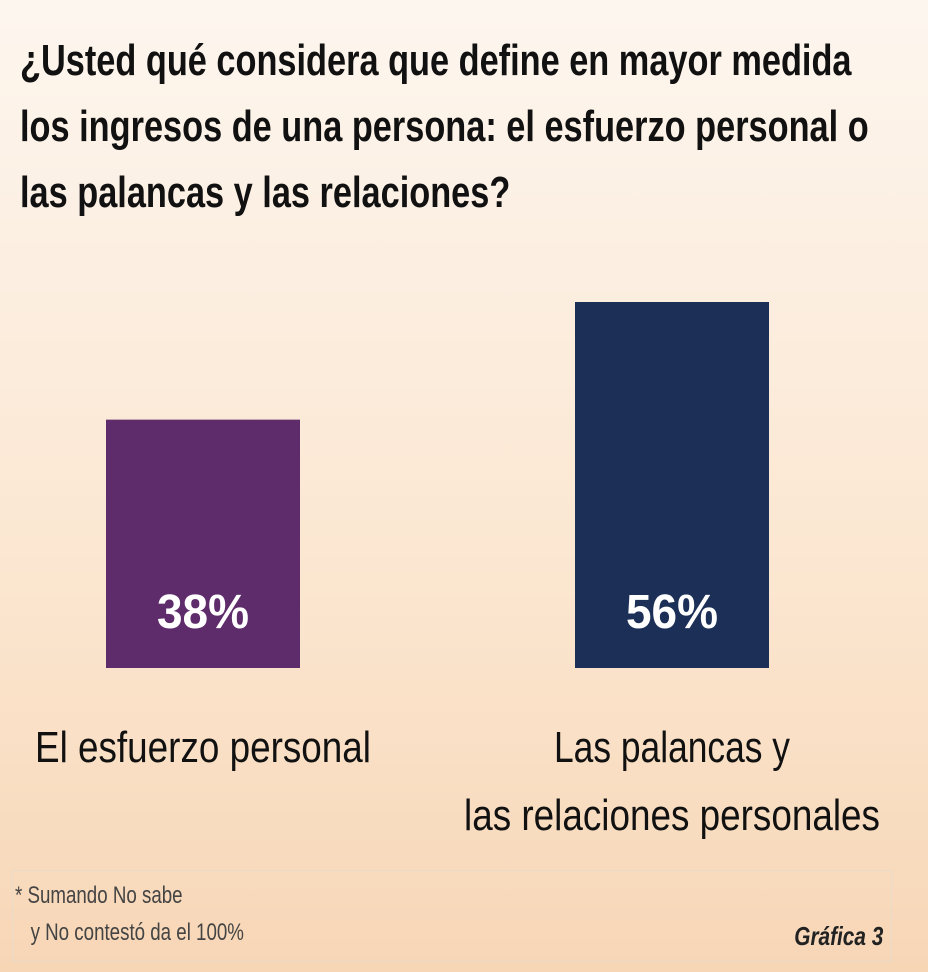 Image resolution: width=928 pixels, height=972 pixels. I want to click on category-label-1-line-1: El esfuerzo personal, so click(203, 747).